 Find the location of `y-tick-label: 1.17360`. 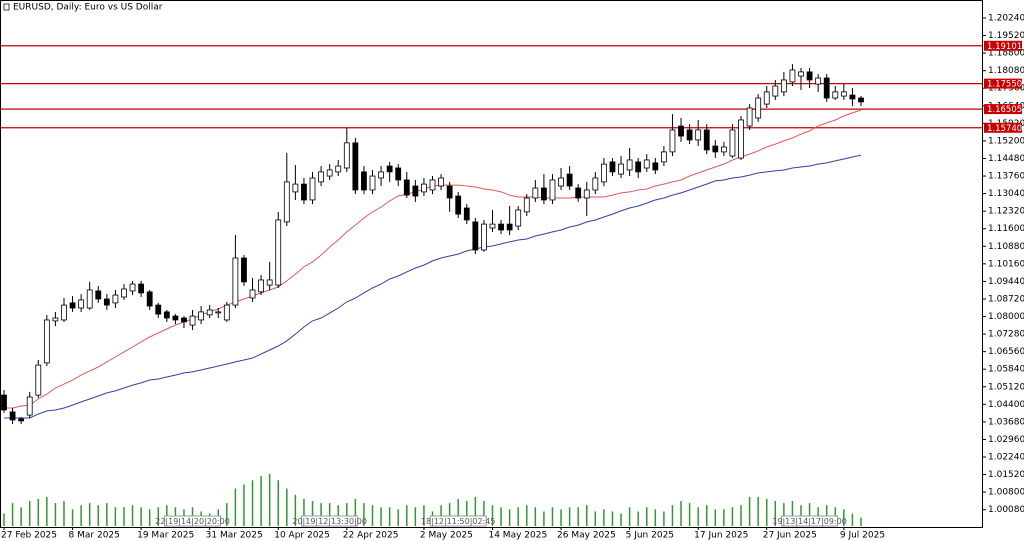

y-tick-label: 1.17360 is located at coordinates (1006, 89).